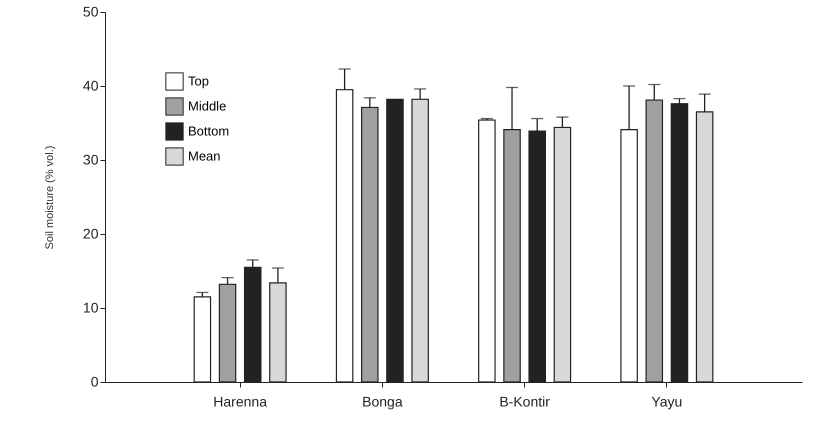 The height and width of the screenshot is (430, 816). I want to click on y-tick-label: 10, so click(90, 308).